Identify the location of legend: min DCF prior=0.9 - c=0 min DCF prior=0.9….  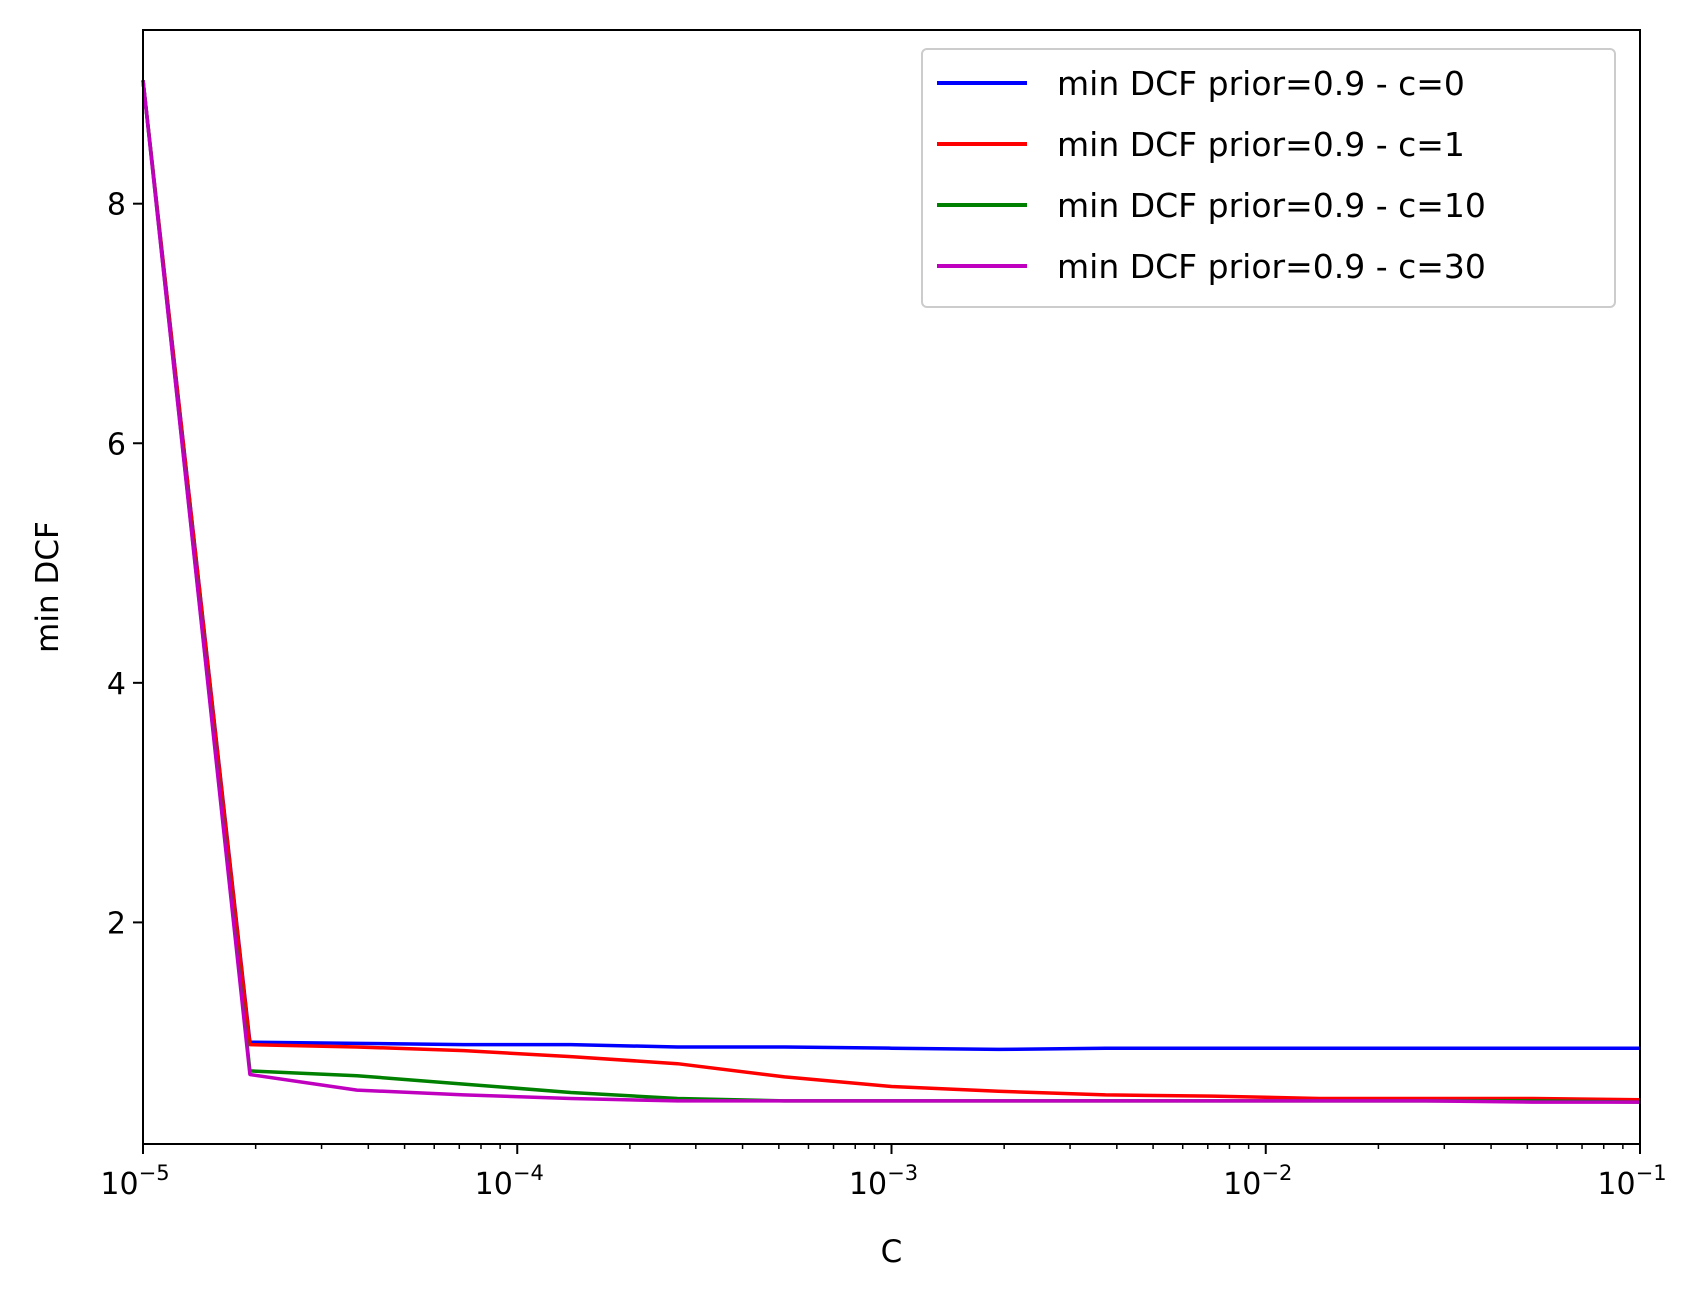
(1268, 178).